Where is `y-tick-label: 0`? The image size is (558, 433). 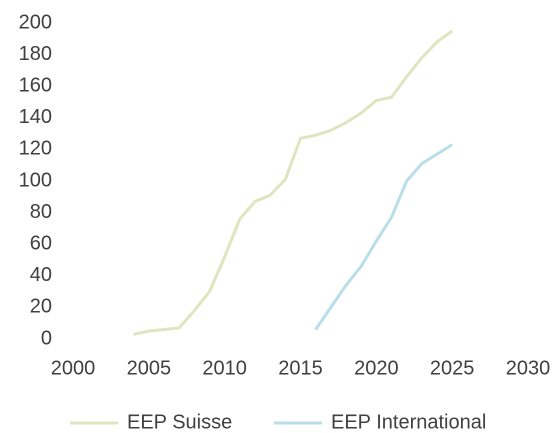
y-tick-label: 0 is located at coordinates (46, 338).